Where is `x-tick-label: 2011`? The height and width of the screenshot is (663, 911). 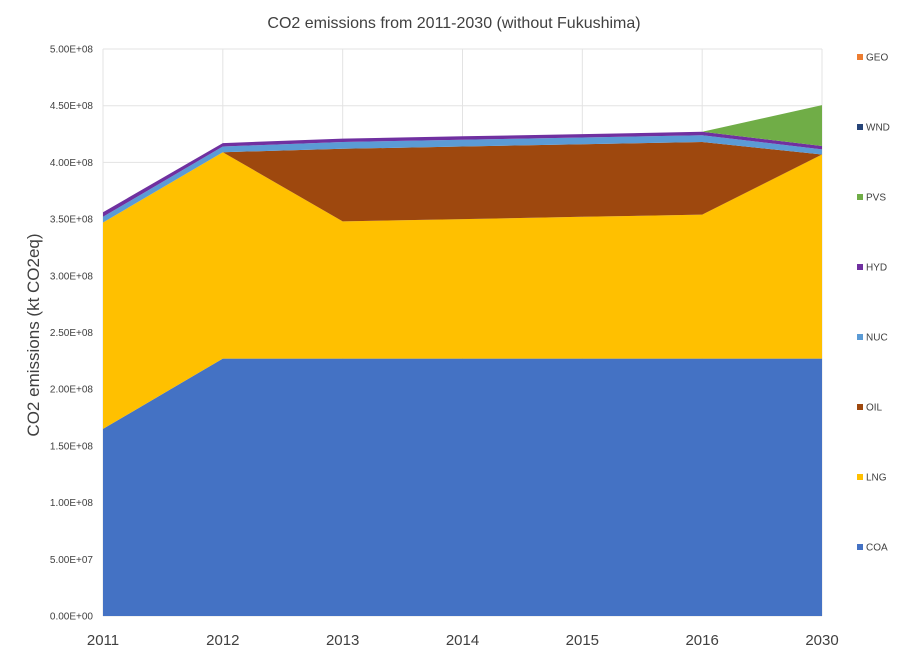
x-tick-label: 2011 is located at coordinates (103, 640).